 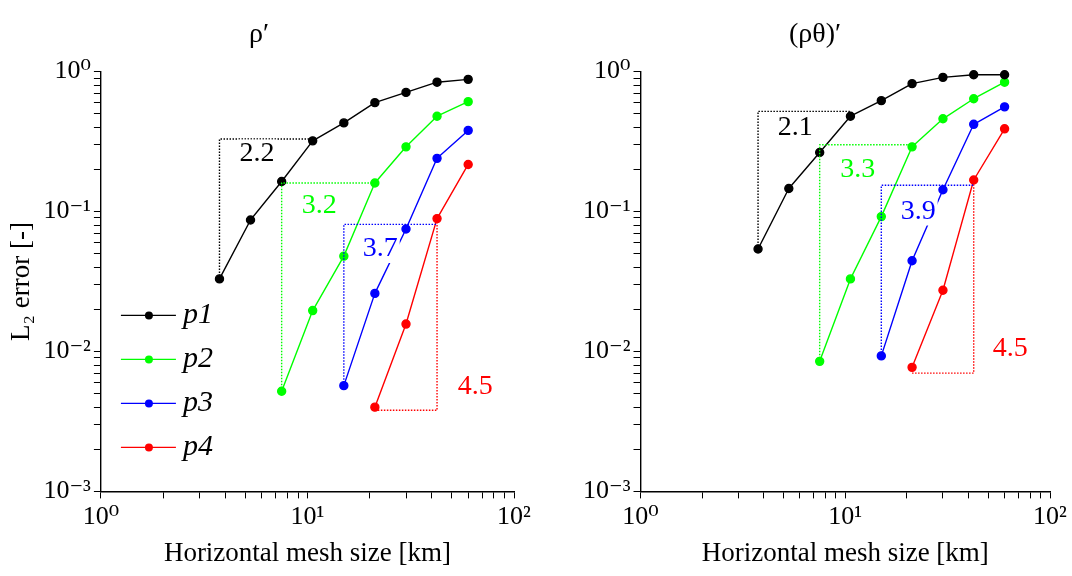 What do you see at coordinates (795, 125) in the screenshot?
I see `annotation: 2.1` at bounding box center [795, 125].